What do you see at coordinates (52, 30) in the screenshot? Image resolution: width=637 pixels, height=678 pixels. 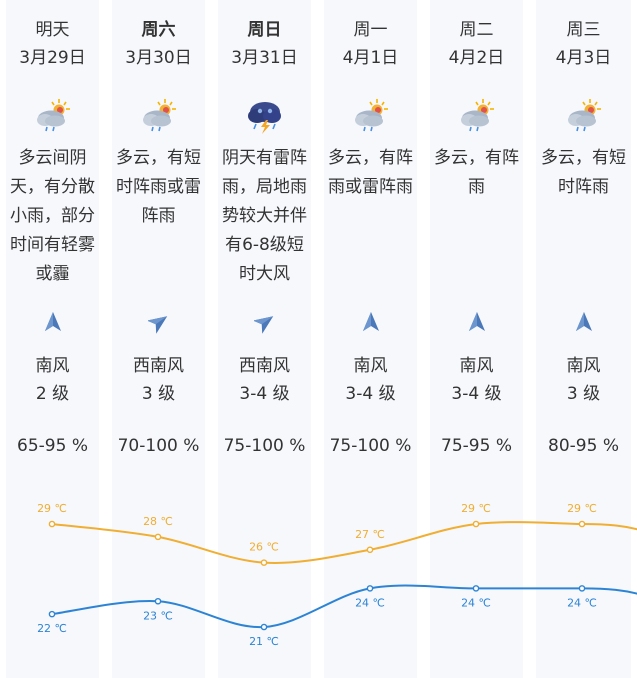 I see `day-name: 明天` at bounding box center [52, 30].